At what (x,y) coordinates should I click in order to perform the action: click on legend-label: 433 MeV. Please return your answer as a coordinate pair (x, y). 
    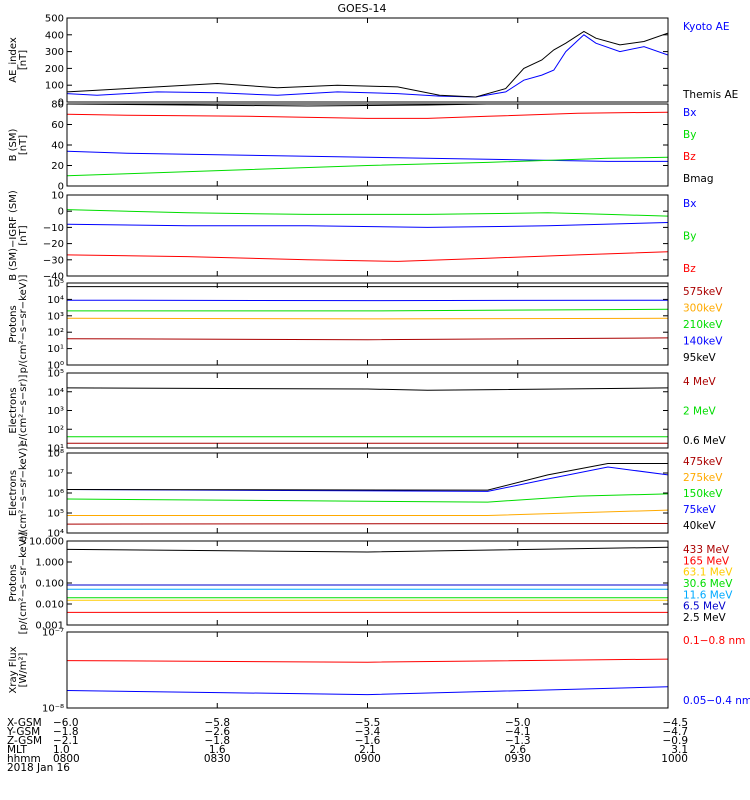
    Looking at the image, I should click on (706, 550).